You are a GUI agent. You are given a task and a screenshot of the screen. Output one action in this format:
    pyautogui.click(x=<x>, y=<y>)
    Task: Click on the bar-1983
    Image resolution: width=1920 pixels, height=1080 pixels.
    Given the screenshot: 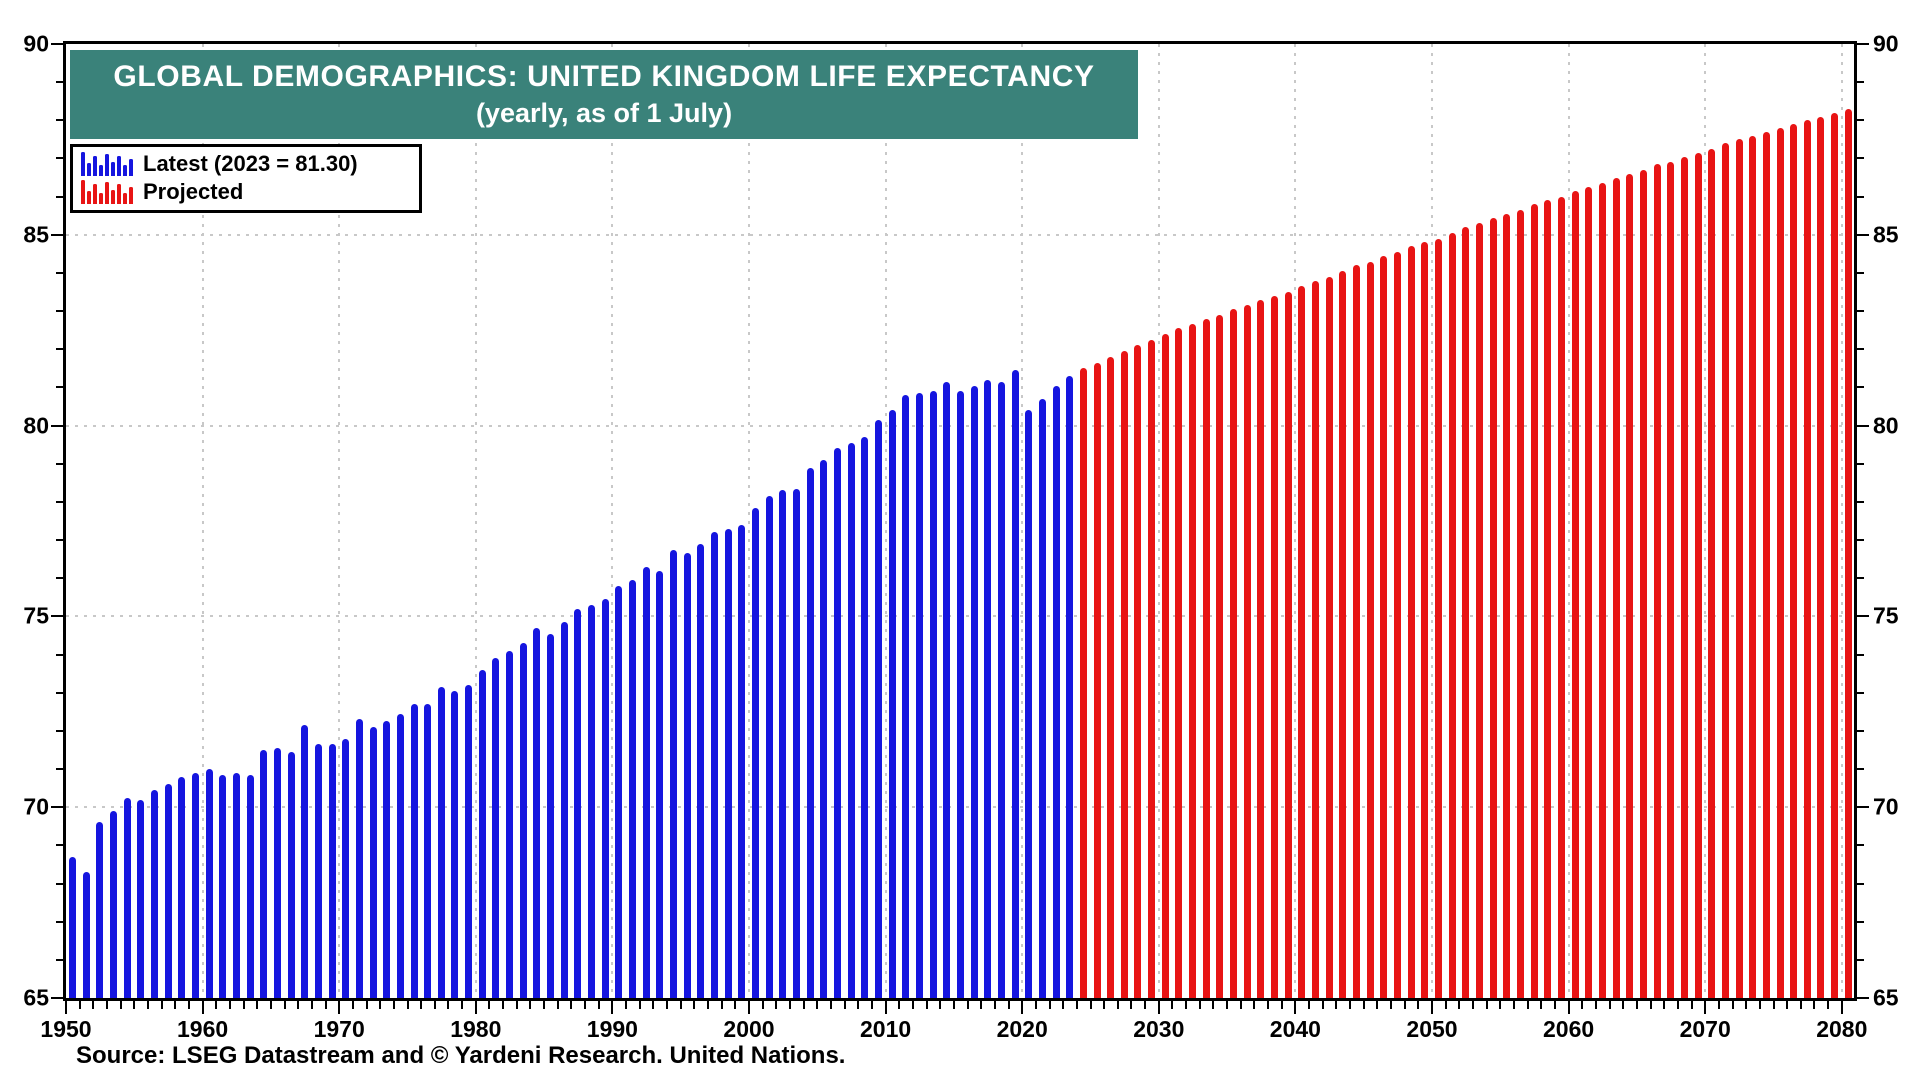 What is the action you would take?
    pyautogui.click(x=523, y=820)
    